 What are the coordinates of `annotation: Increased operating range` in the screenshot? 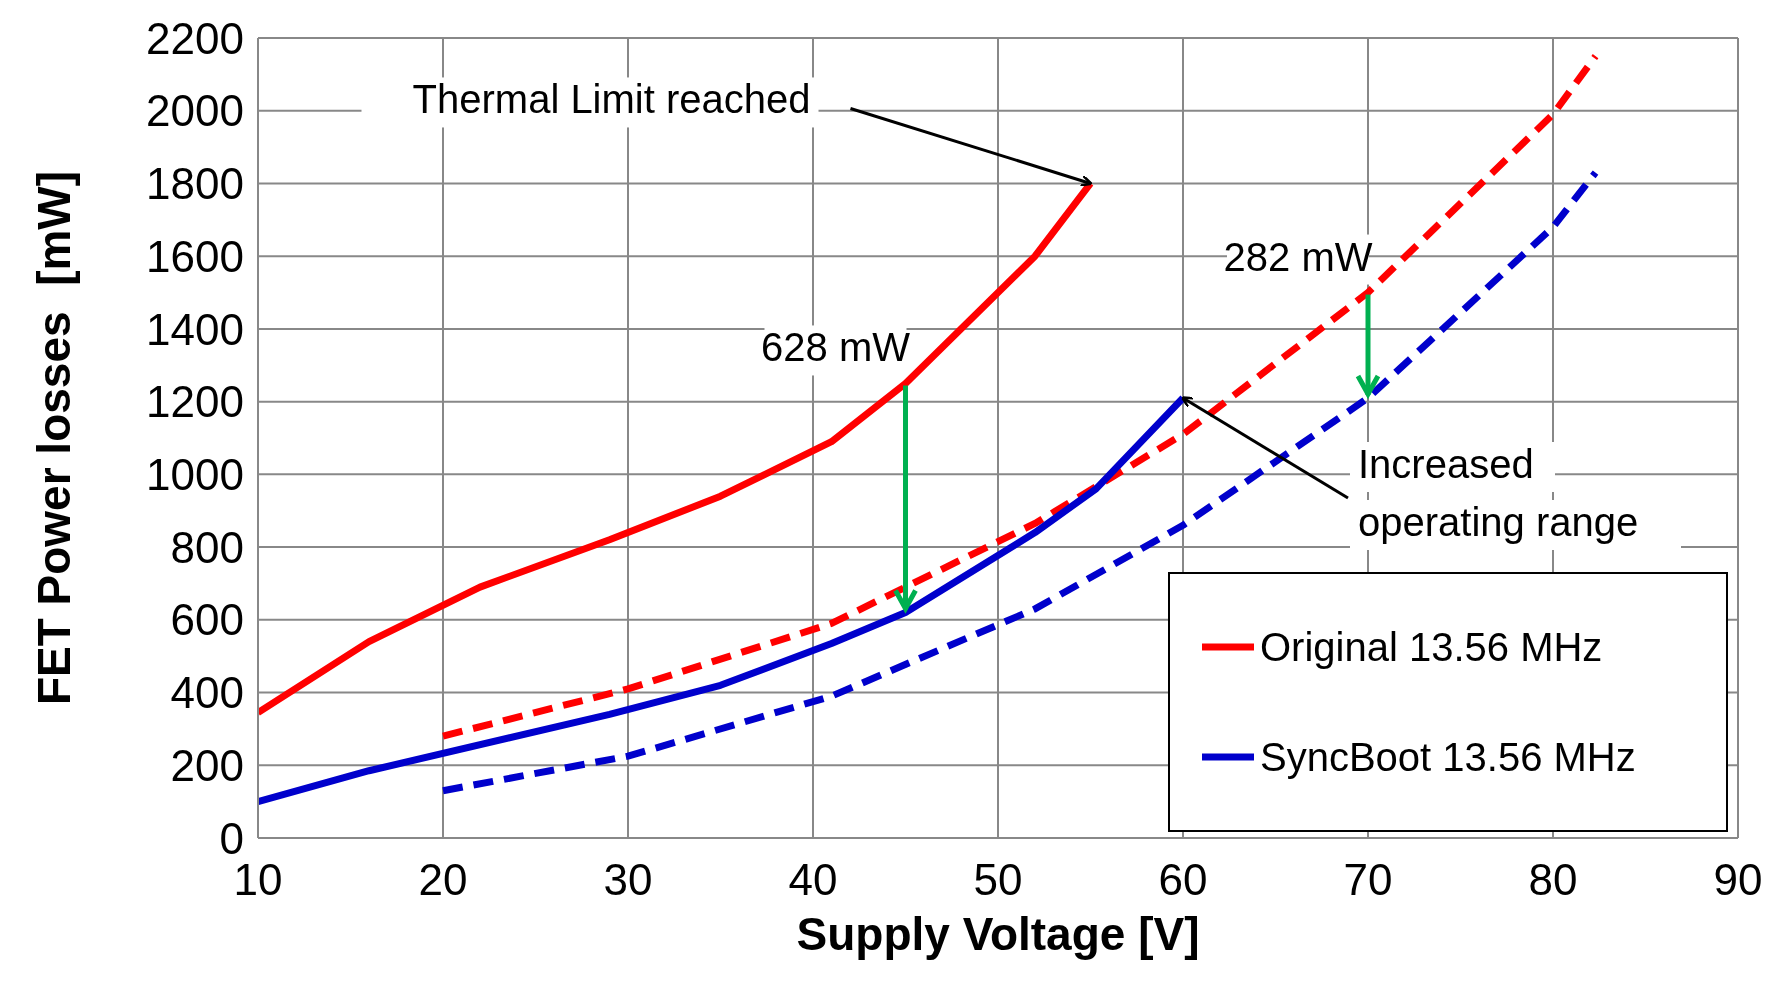 It's located at (1498, 493).